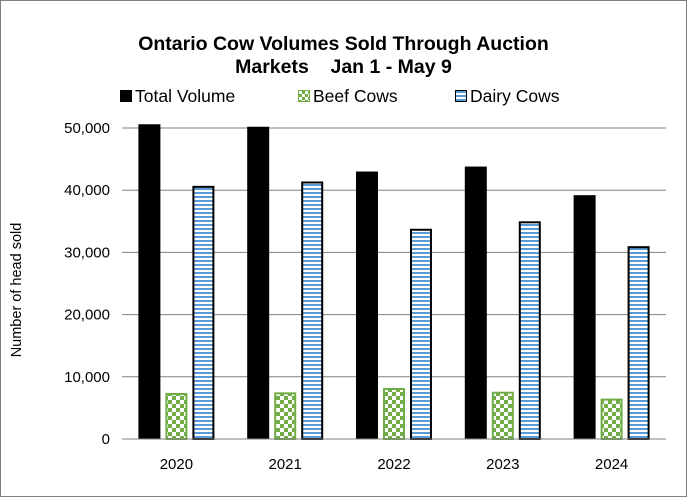 Image resolution: width=687 pixels, height=497 pixels. What do you see at coordinates (461, 96) in the screenshot?
I see `legend-swatch-dairy-cows` at bounding box center [461, 96].